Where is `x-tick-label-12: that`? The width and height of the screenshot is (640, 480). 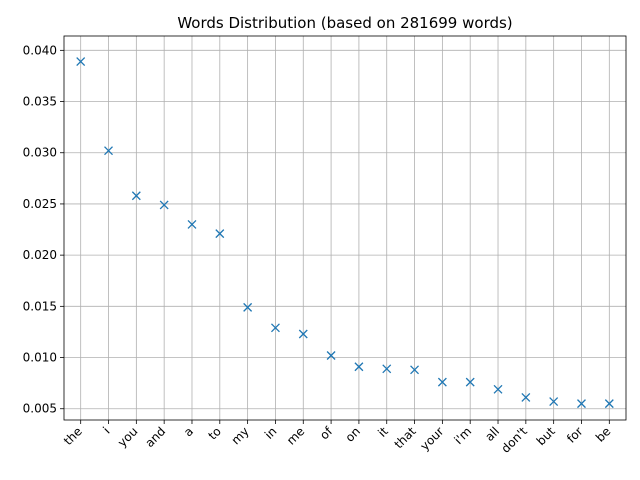 x-tick-label-12: that is located at coordinates (405, 437).